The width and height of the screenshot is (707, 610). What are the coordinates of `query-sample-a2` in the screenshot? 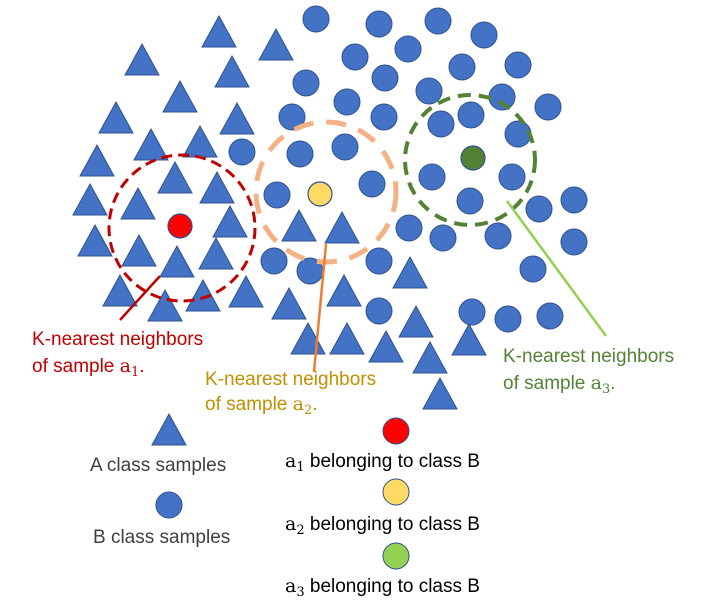 It's located at (320, 194).